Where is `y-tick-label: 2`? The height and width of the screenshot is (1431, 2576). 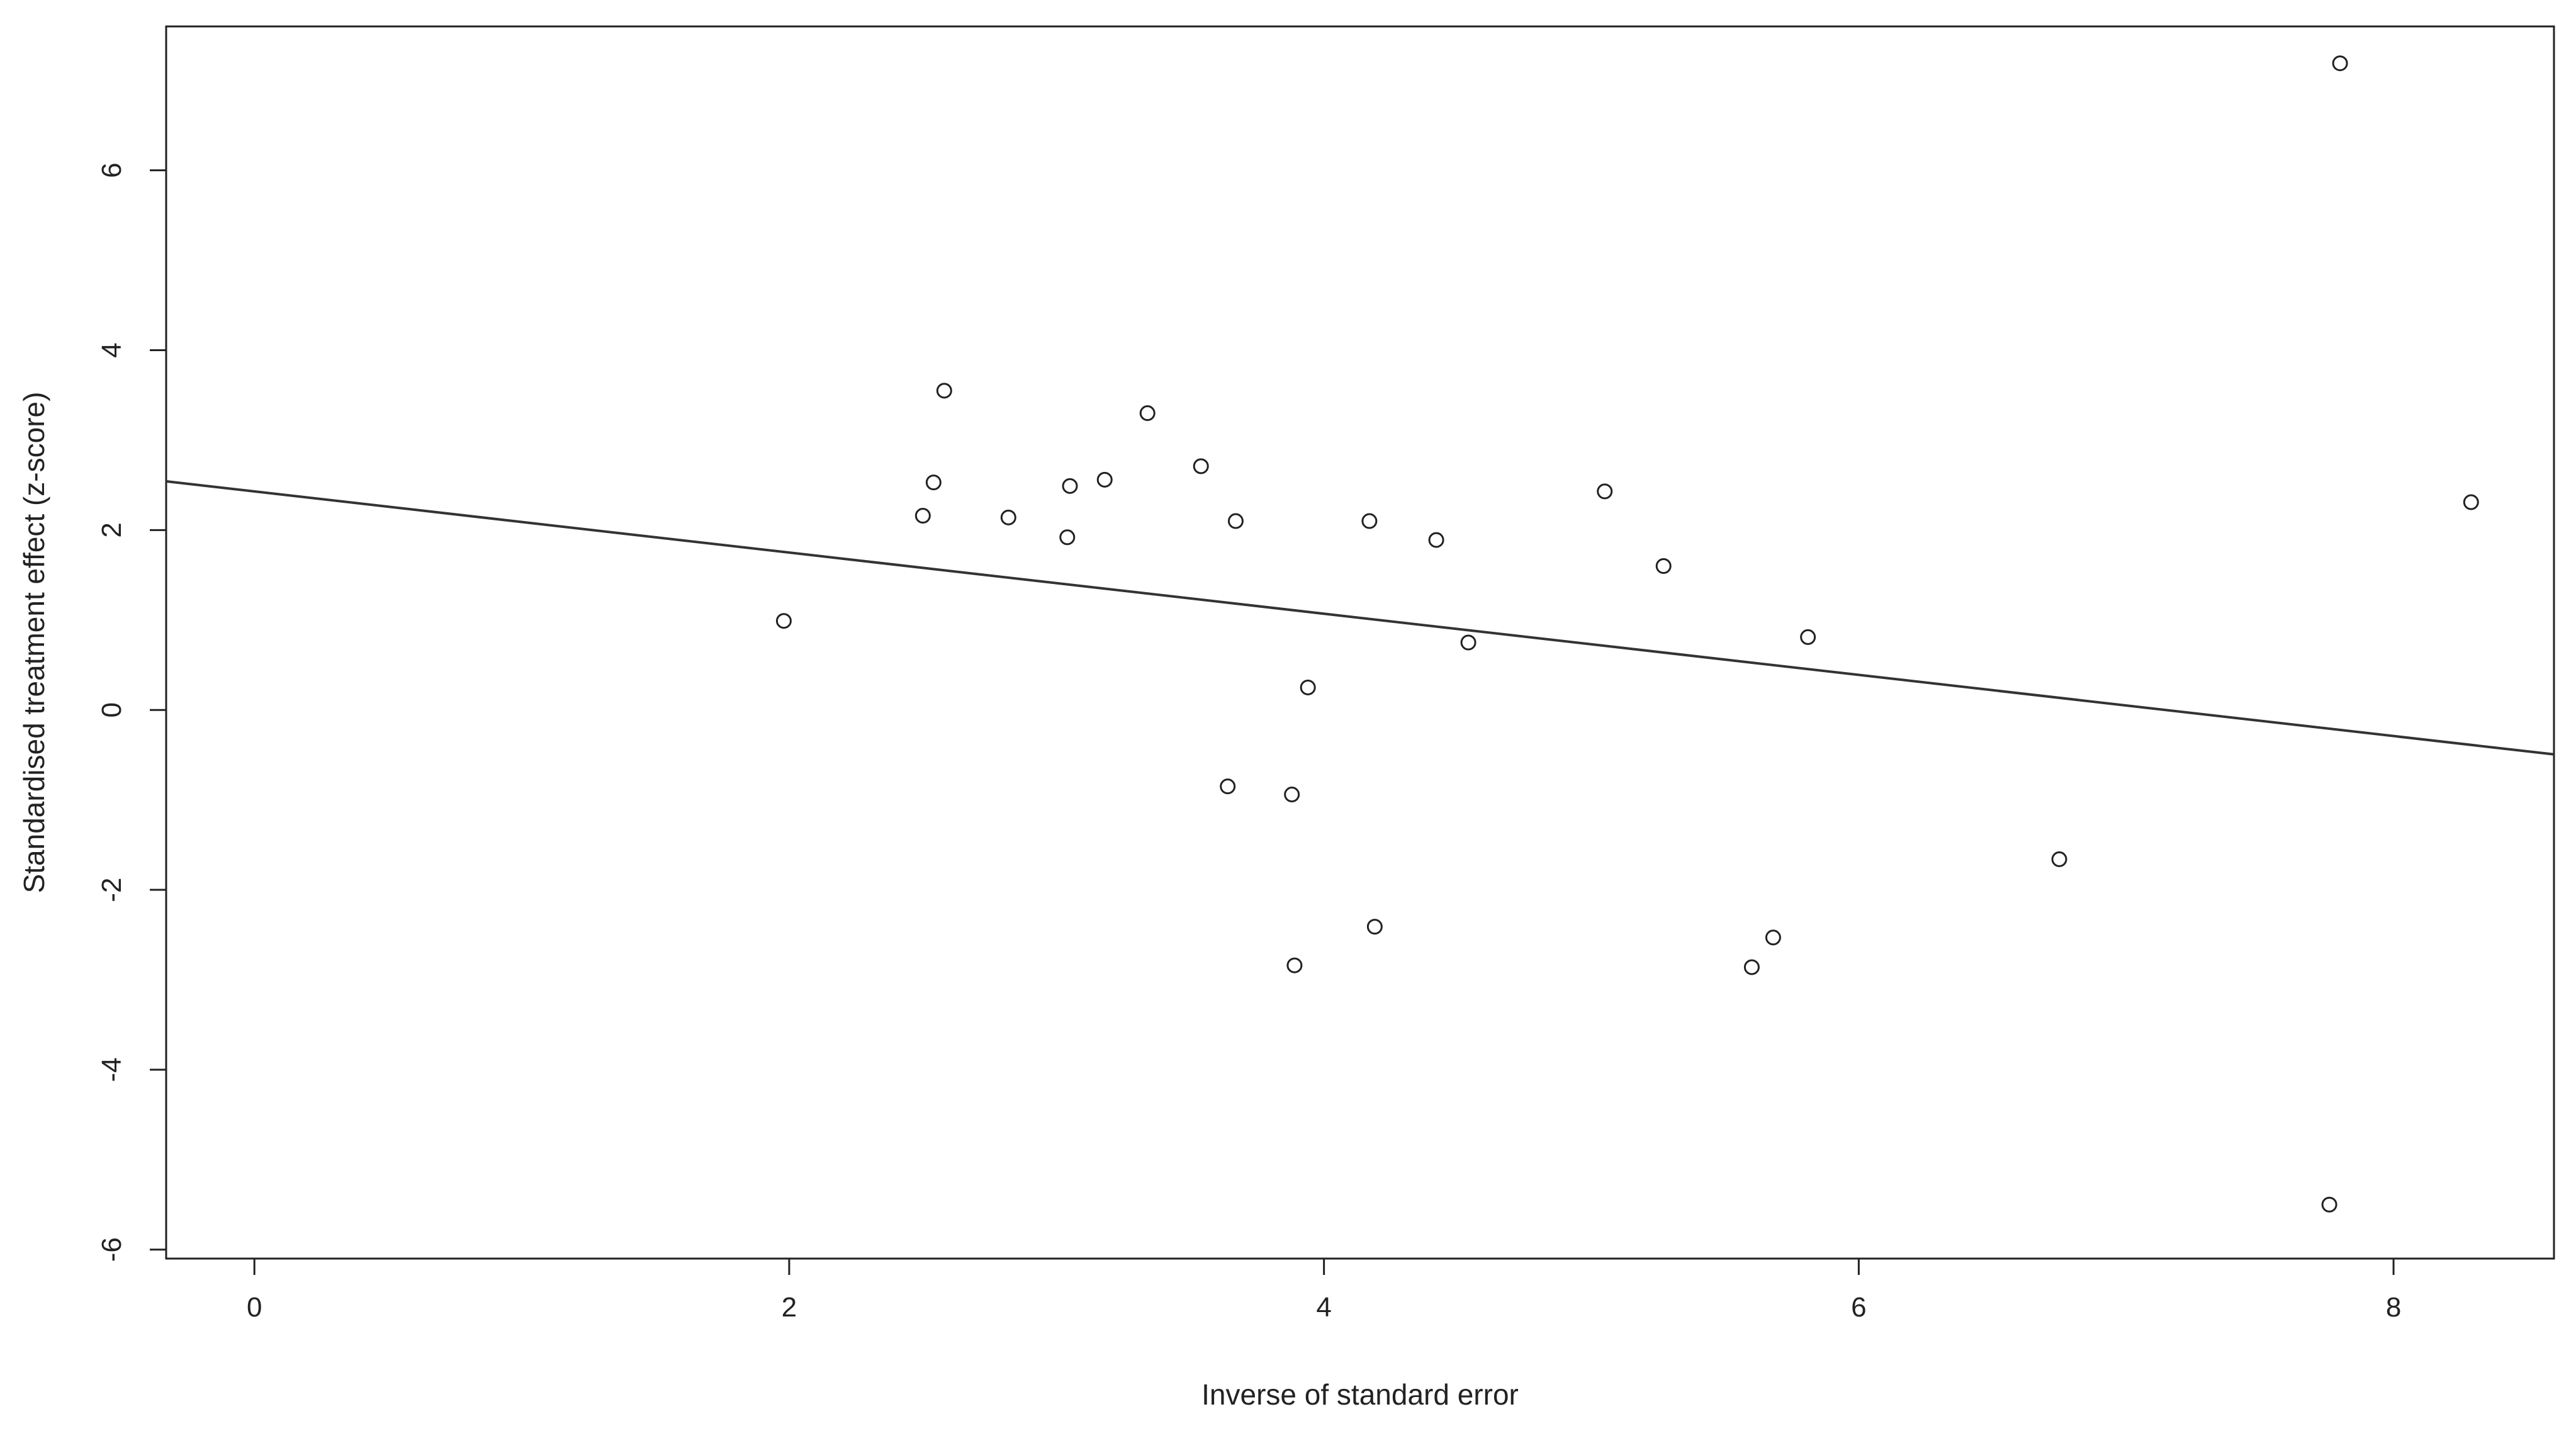 y-tick-label: 2 is located at coordinates (111, 529).